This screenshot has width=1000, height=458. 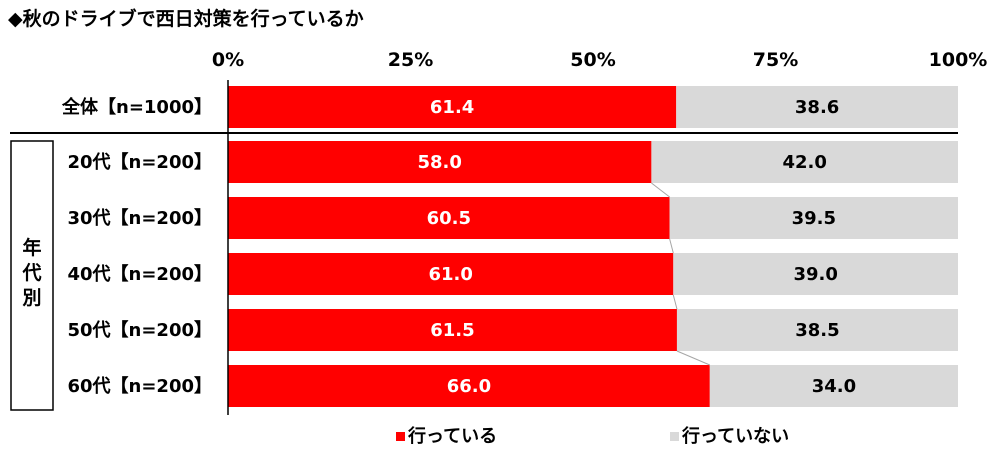 I want to click on category-label: 60代【n=200】, so click(x=139, y=386).